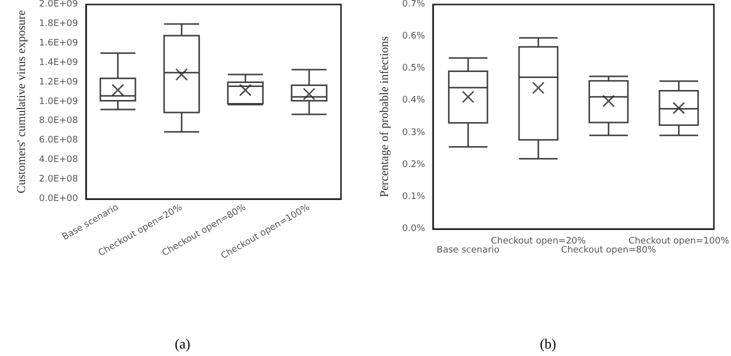 The image size is (731, 356). I want to click on y-tick-label: 1.4E+09, so click(58, 63).